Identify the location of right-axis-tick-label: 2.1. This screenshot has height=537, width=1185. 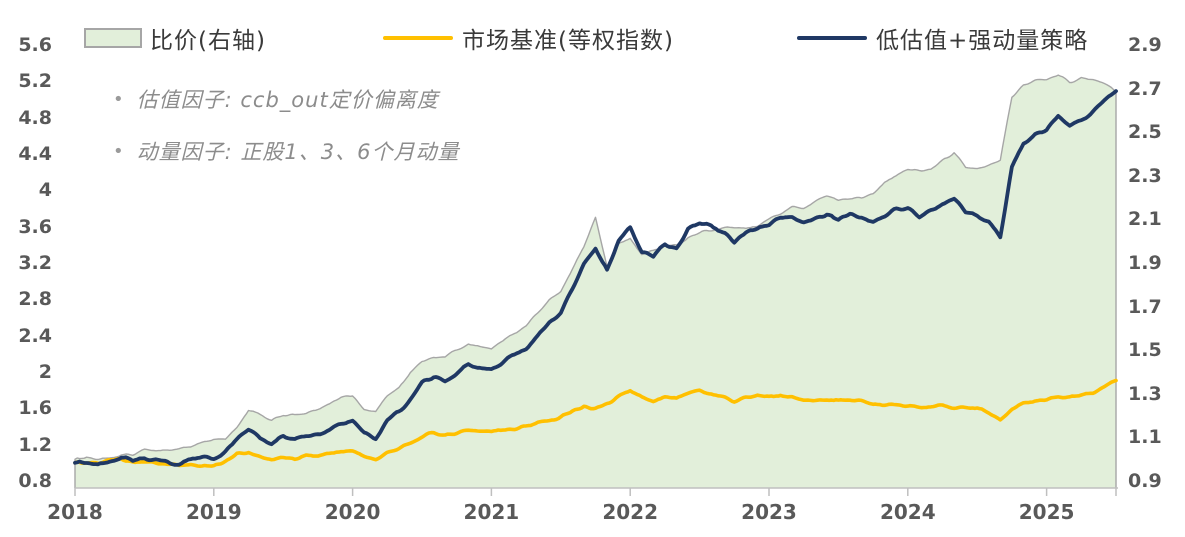
(1145, 219).